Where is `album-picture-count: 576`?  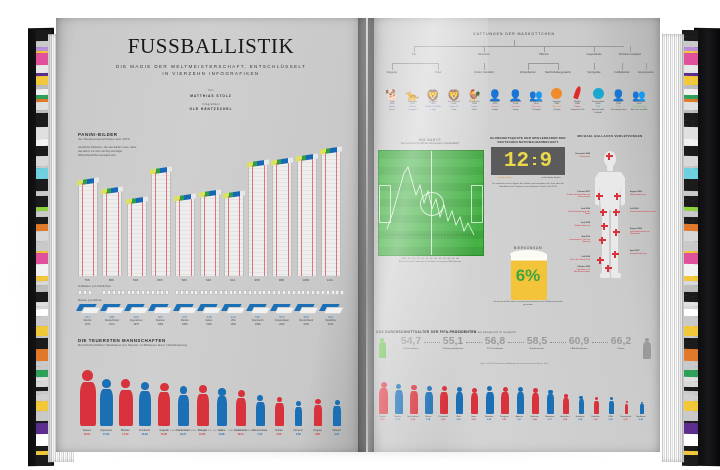 album-picture-count: 576 is located at coordinates (282, 316).